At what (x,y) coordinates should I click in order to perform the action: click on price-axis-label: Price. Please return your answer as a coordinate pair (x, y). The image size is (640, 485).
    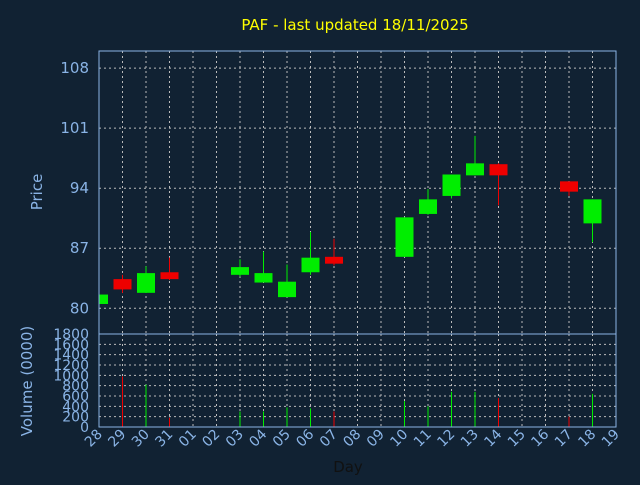
    Looking at the image, I should click on (37, 192).